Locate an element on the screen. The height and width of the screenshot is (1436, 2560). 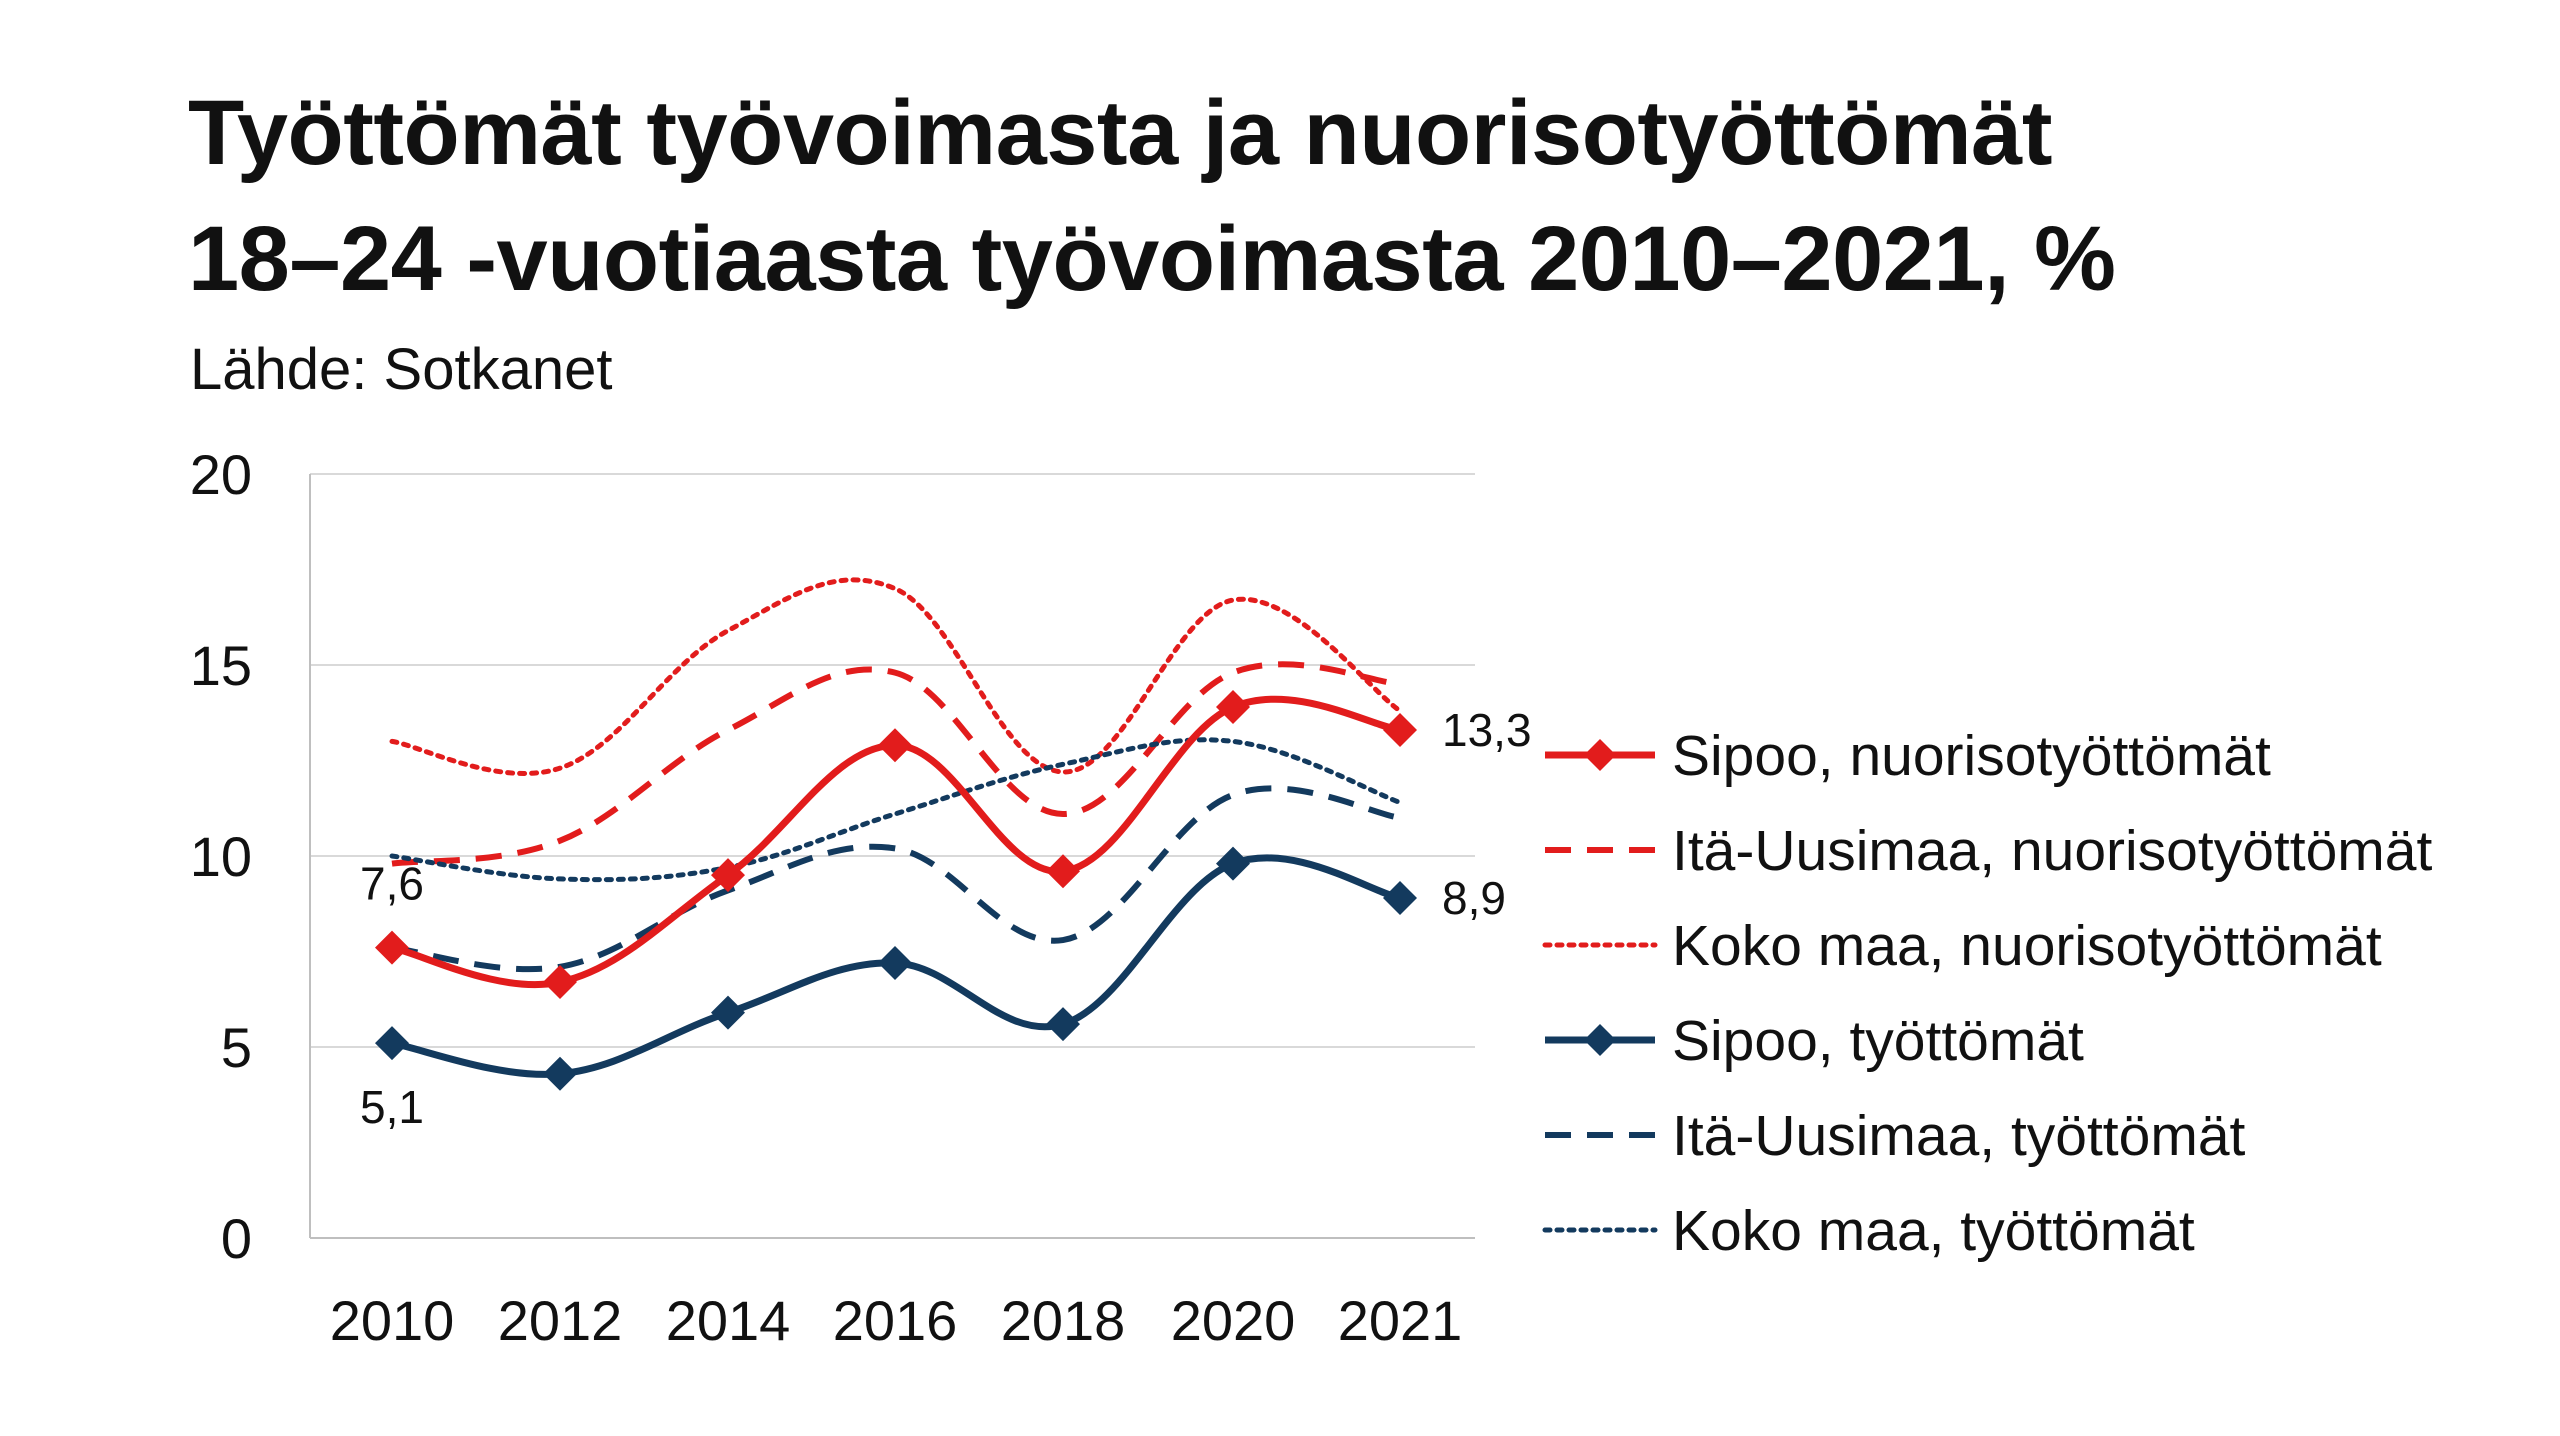
legend-label: Koko maa, työttömät is located at coordinates (1933, 1231).